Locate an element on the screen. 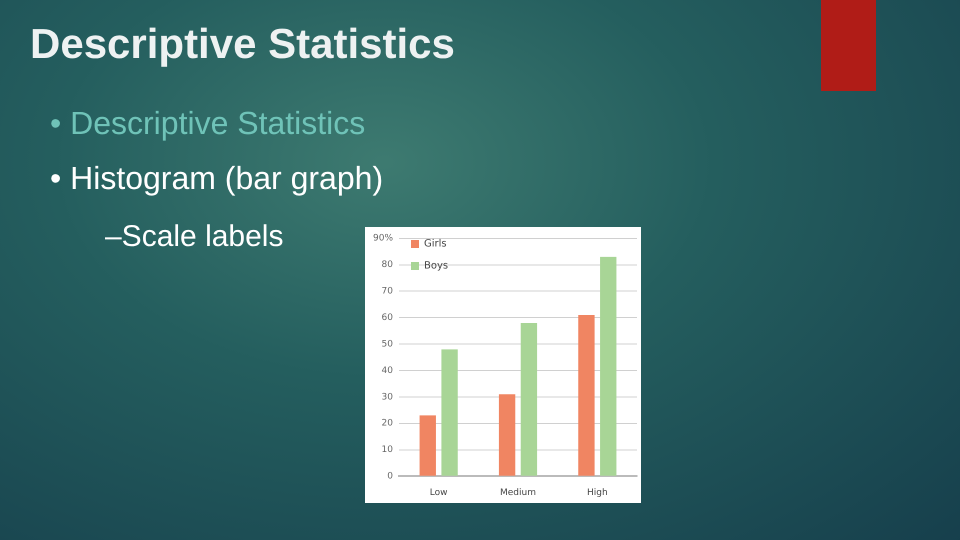 The width and height of the screenshot is (960, 540). legend-label: Boys is located at coordinates (436, 266).